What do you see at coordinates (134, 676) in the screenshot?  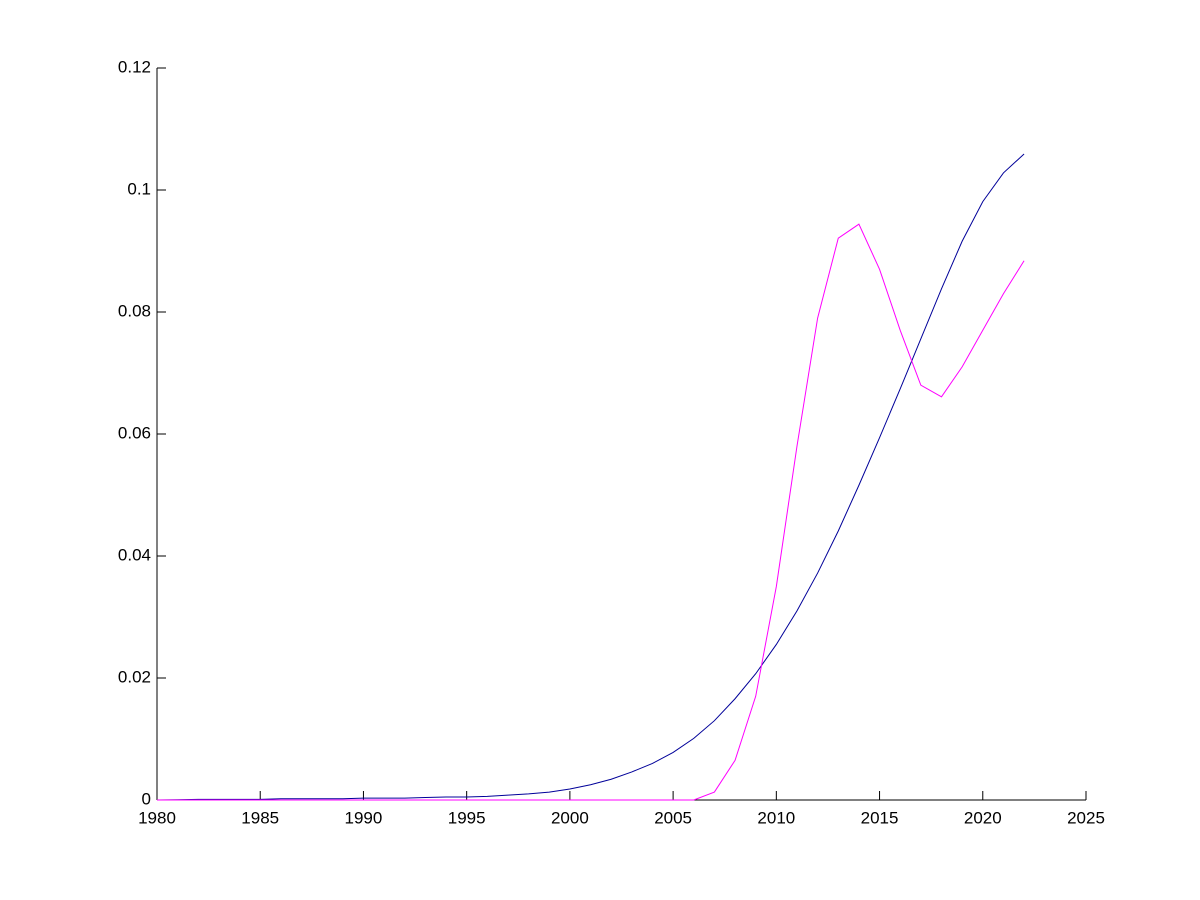 I see `y-tick-label: 0.02` at bounding box center [134, 676].